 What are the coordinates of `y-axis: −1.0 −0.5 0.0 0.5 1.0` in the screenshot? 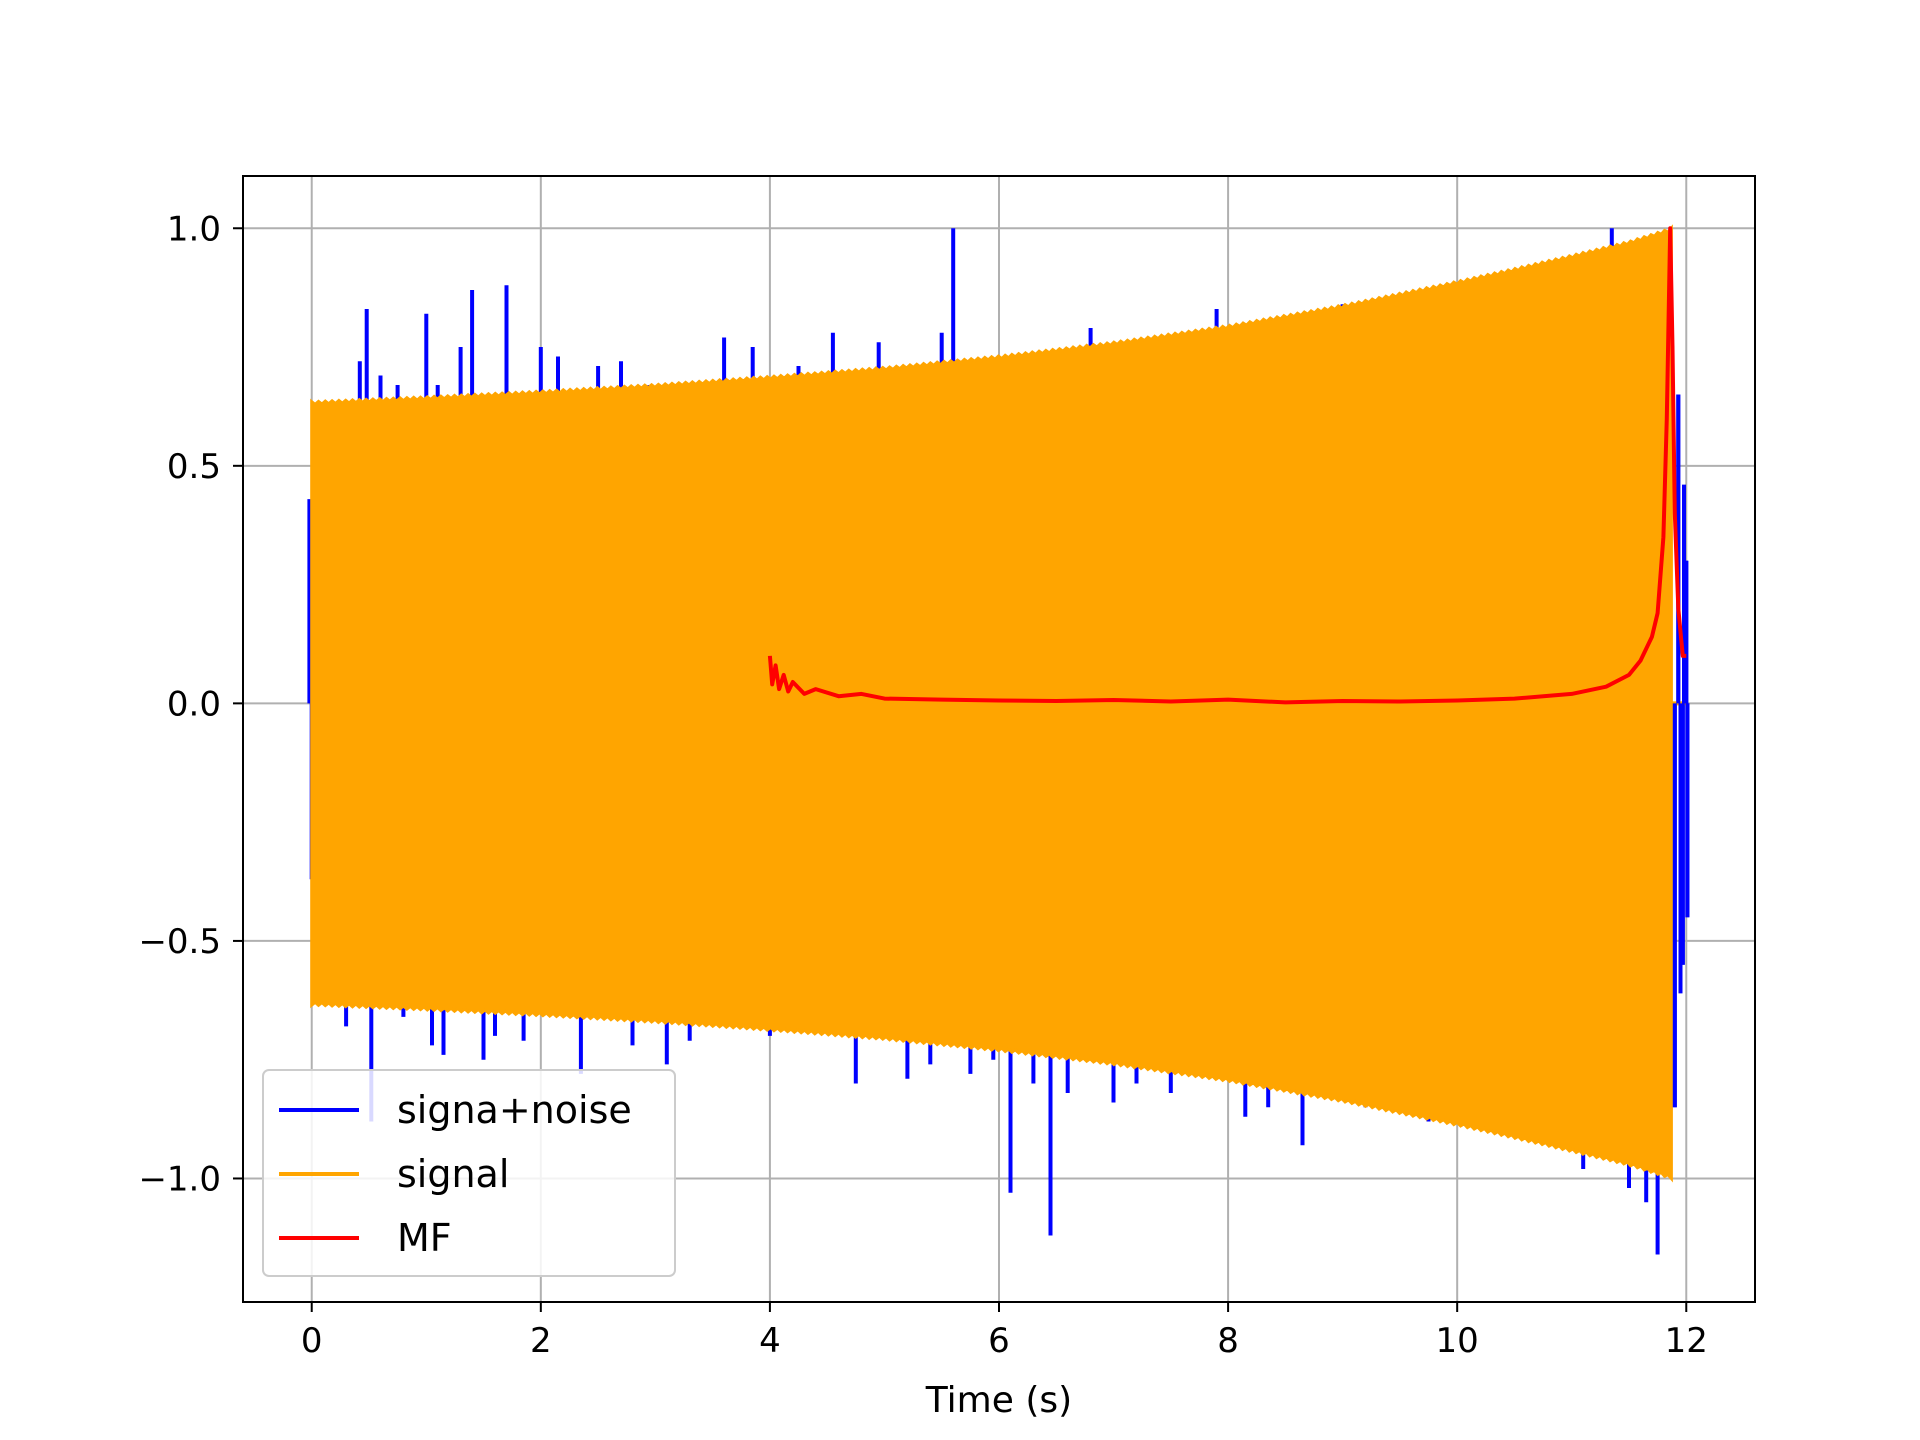 It's located at (190, 704).